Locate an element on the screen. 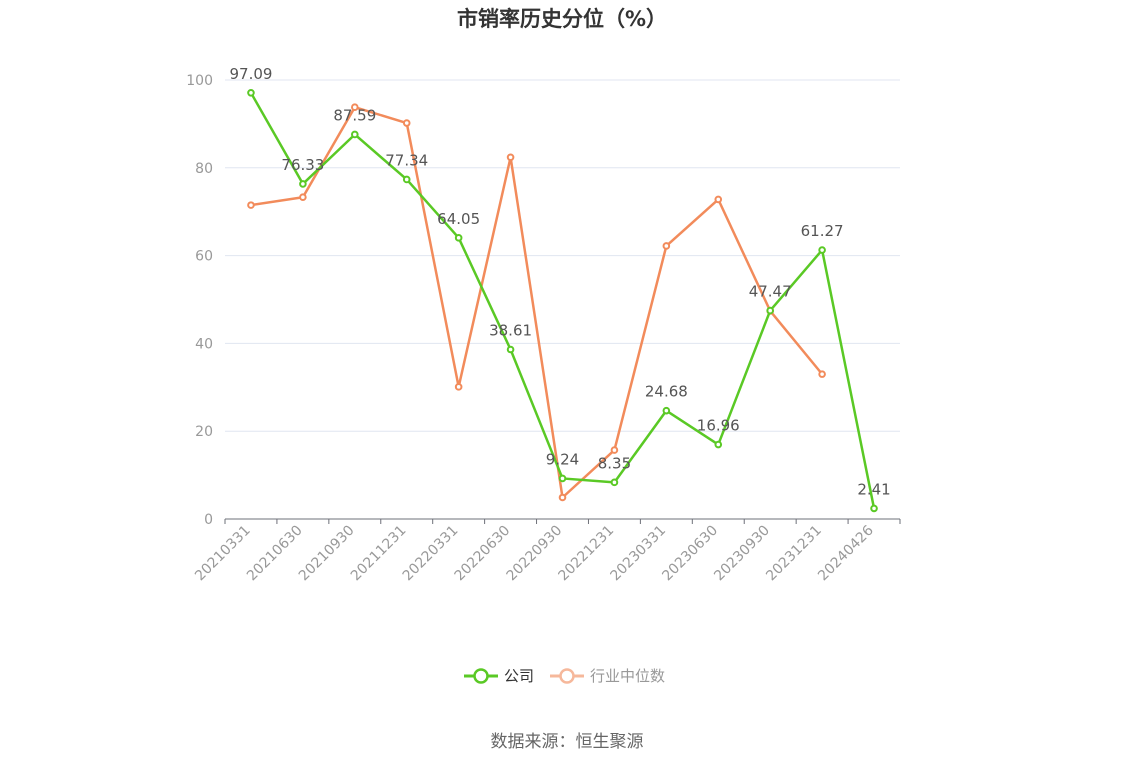 This screenshot has width=1134, height=766. data-label: 97.09 is located at coordinates (250, 74).